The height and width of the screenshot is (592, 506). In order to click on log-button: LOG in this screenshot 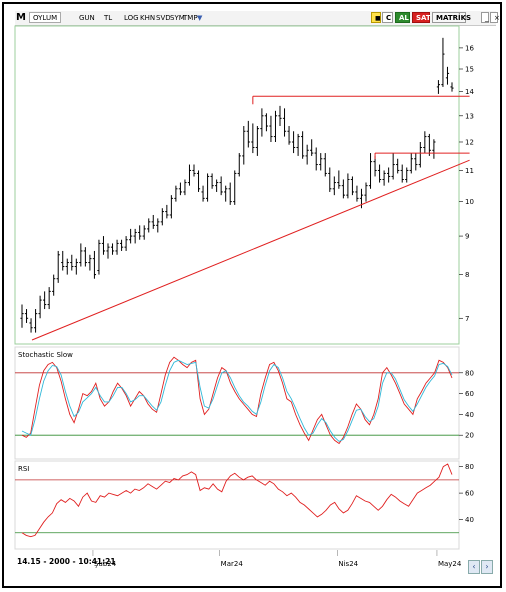, I will do `click(131, 18)`.